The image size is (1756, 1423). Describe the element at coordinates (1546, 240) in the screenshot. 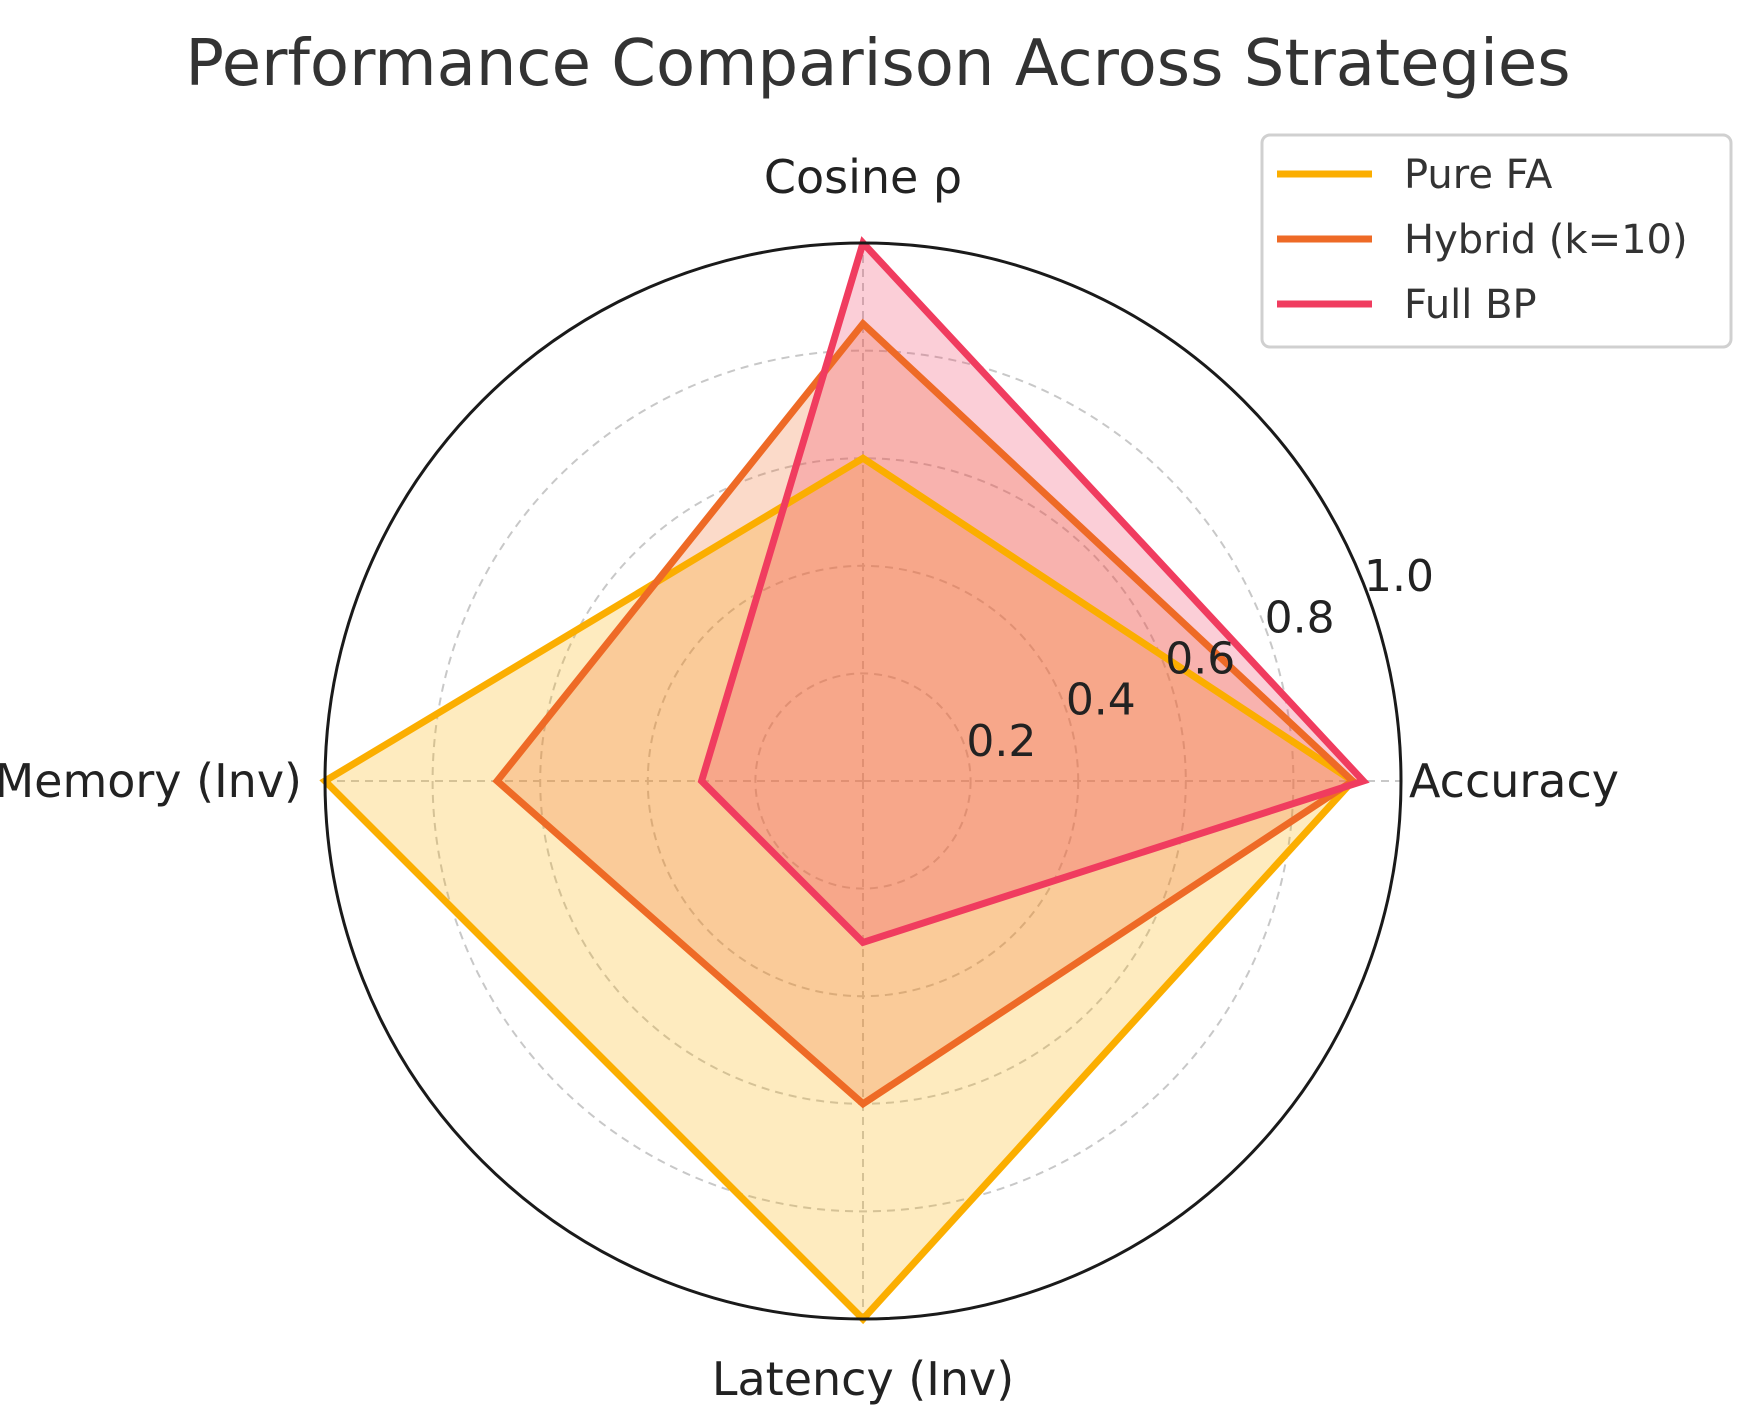

I see `legend-label: Hybrid (k=10)` at that location.